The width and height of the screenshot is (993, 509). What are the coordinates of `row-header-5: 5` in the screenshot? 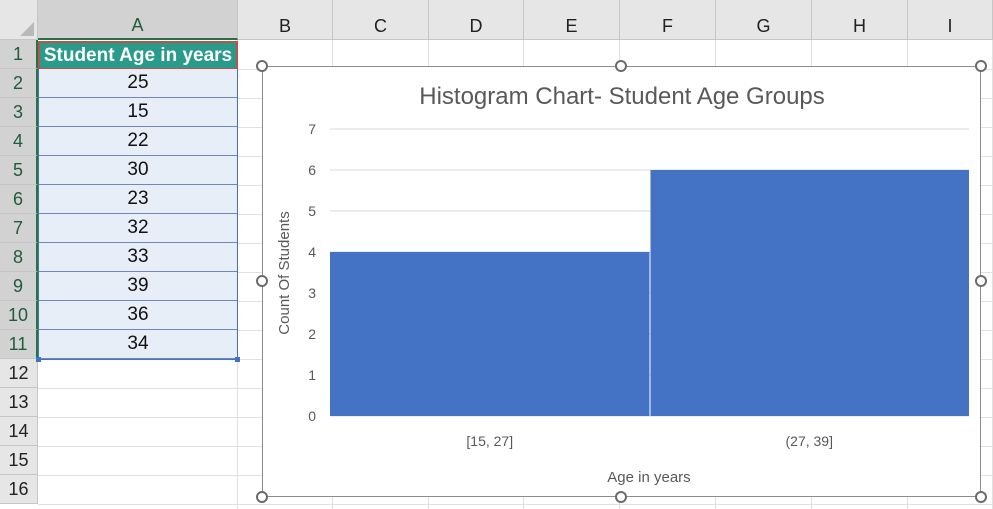 It's located at (19, 170).